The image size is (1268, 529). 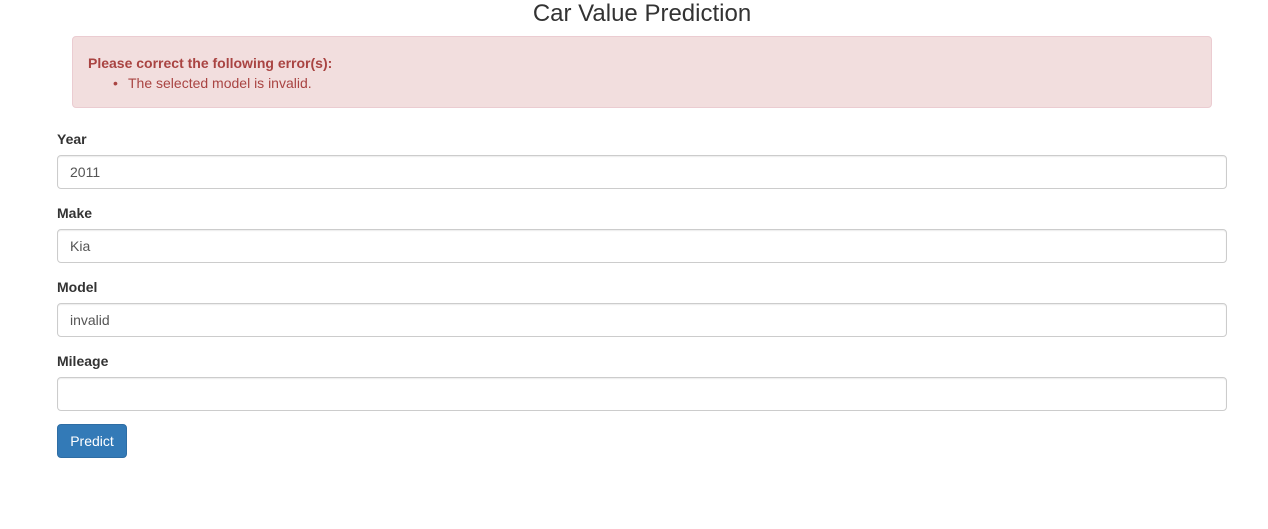 What do you see at coordinates (92, 441) in the screenshot?
I see `predict-button: Predict` at bounding box center [92, 441].